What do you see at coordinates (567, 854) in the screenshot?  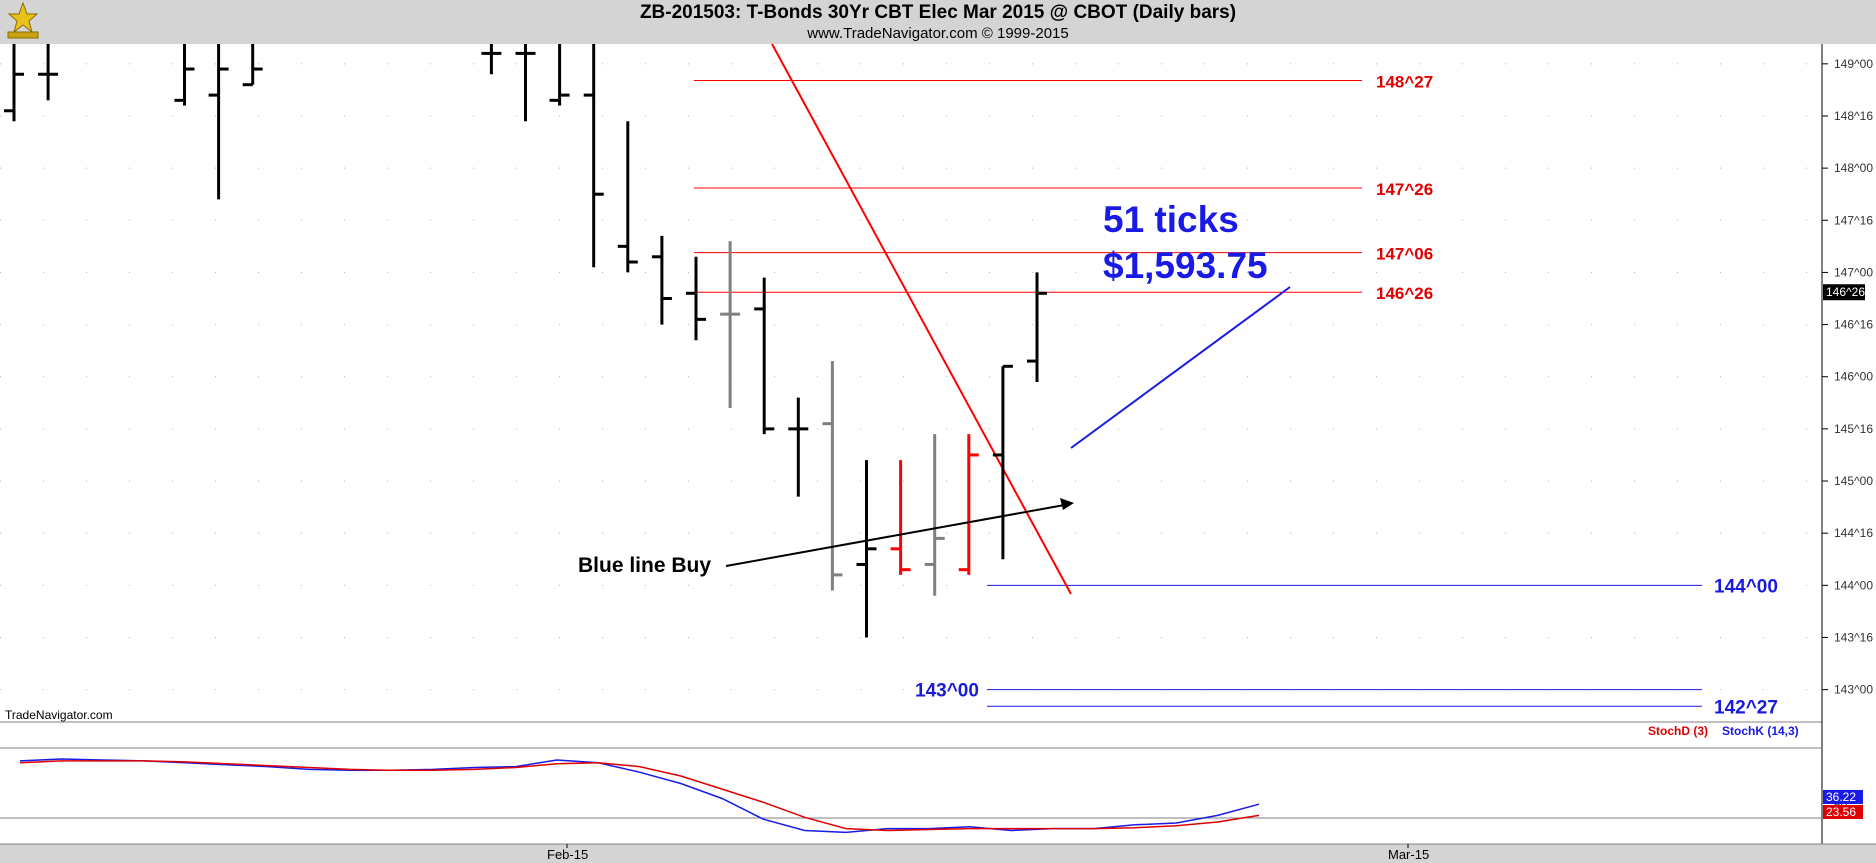 I see `x-tick-label: Feb-15` at bounding box center [567, 854].